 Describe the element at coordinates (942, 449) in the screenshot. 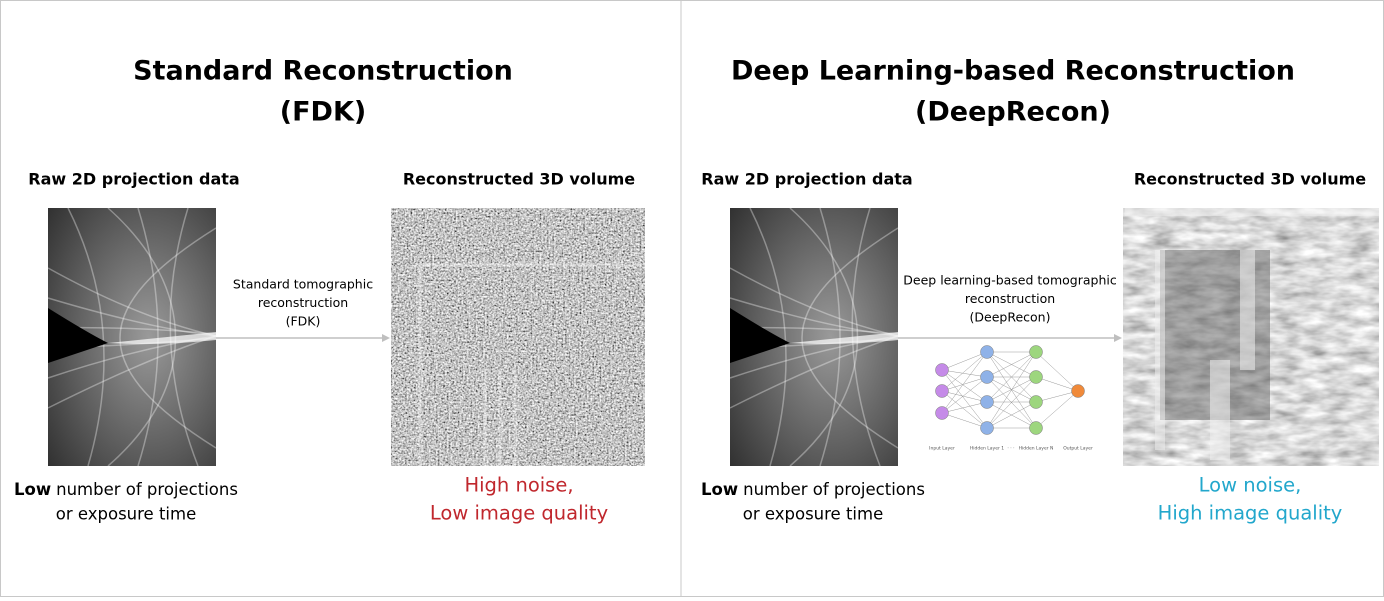

I see `nn-layer-label: Input Layer` at that location.